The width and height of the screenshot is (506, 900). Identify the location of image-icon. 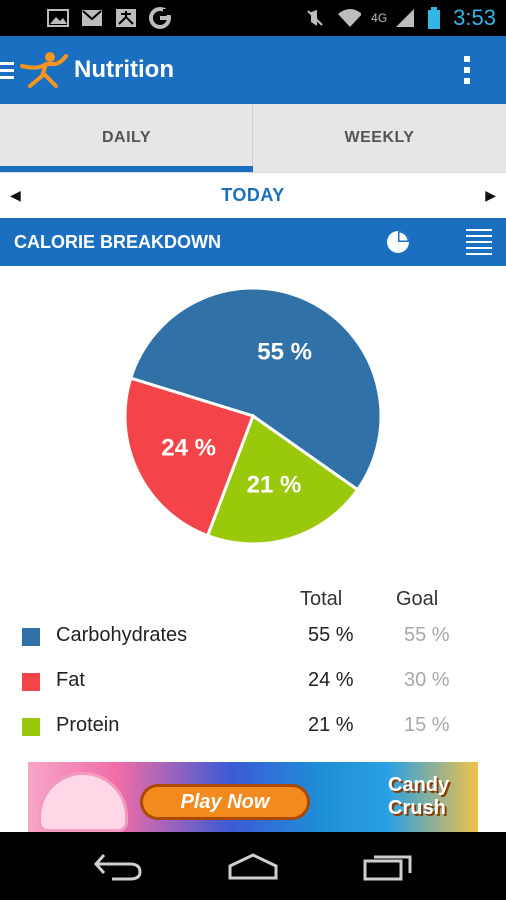
(58, 18).